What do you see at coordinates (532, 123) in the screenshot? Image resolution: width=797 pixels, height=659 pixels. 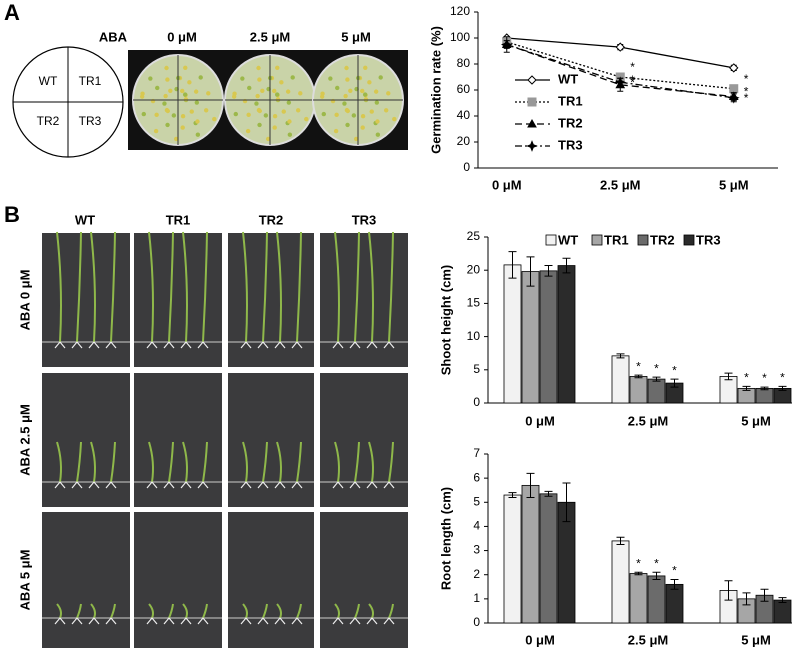 I see `legend-marker` at bounding box center [532, 123].